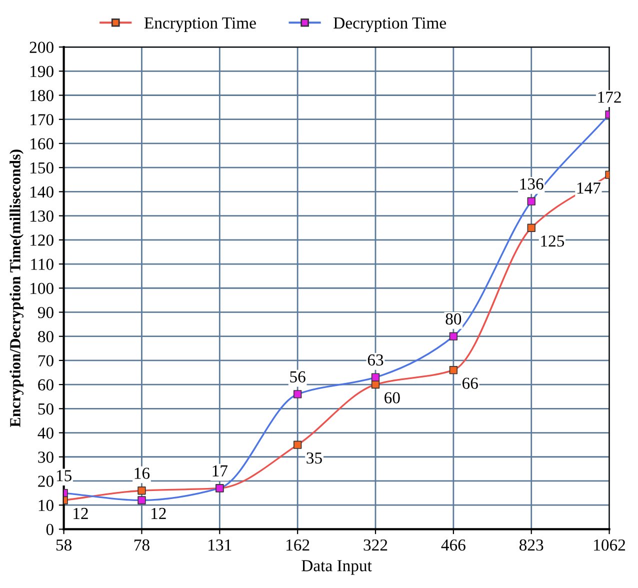 Image resolution: width=638 pixels, height=588 pixels. I want to click on y-tick-label: 0, so click(50, 530).